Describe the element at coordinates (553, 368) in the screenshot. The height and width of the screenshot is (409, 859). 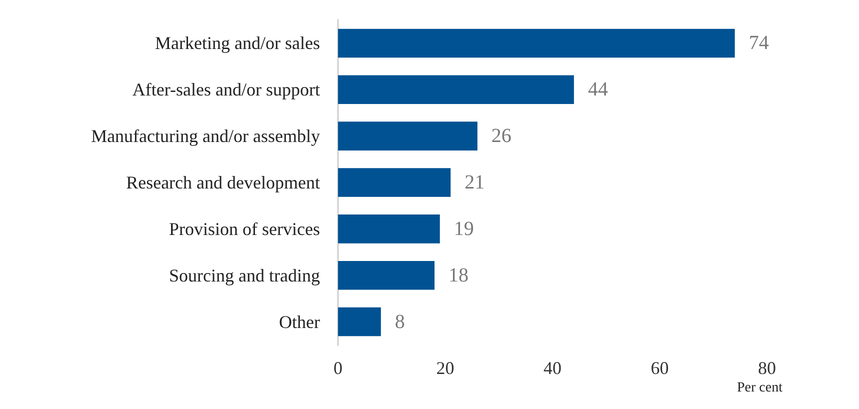
I see `x-tick-label: 40` at that location.